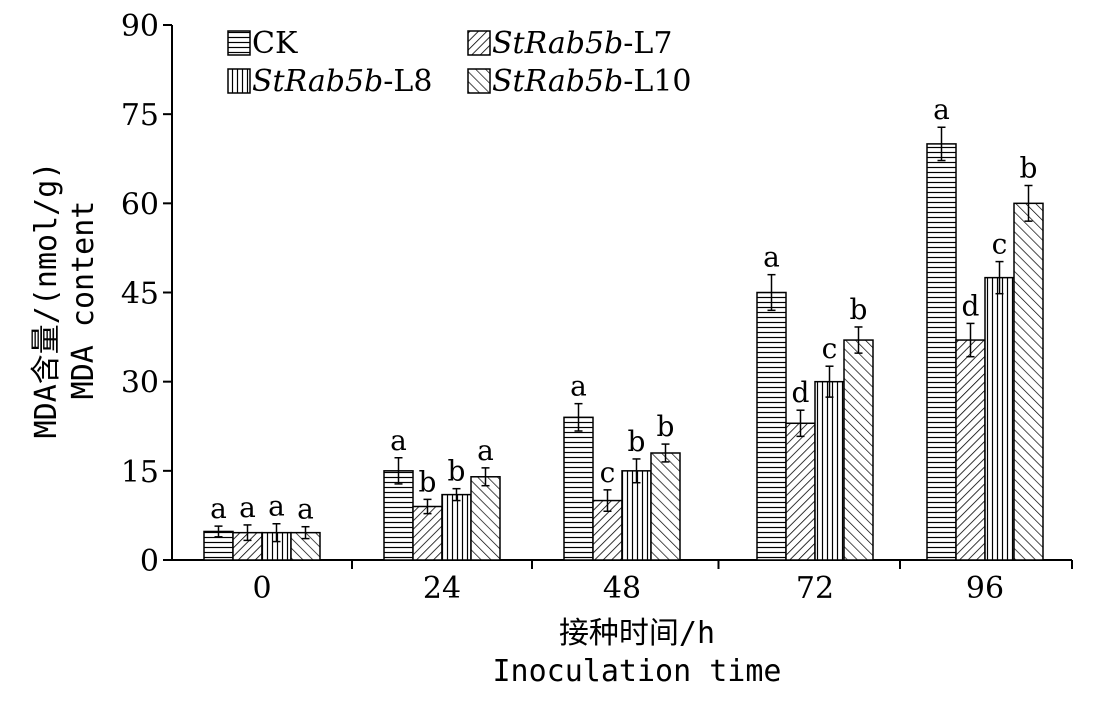 This screenshot has height=711, width=1102. What do you see at coordinates (140, 26) in the screenshot?
I see `y-tick-label: 90` at bounding box center [140, 26].